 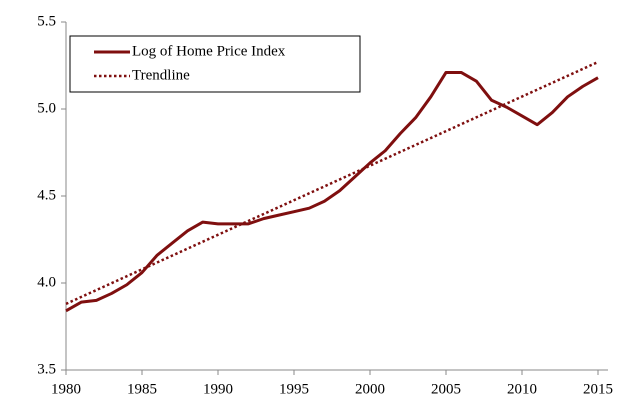 I want to click on y-tick-label: 3.5, so click(x=46, y=369).